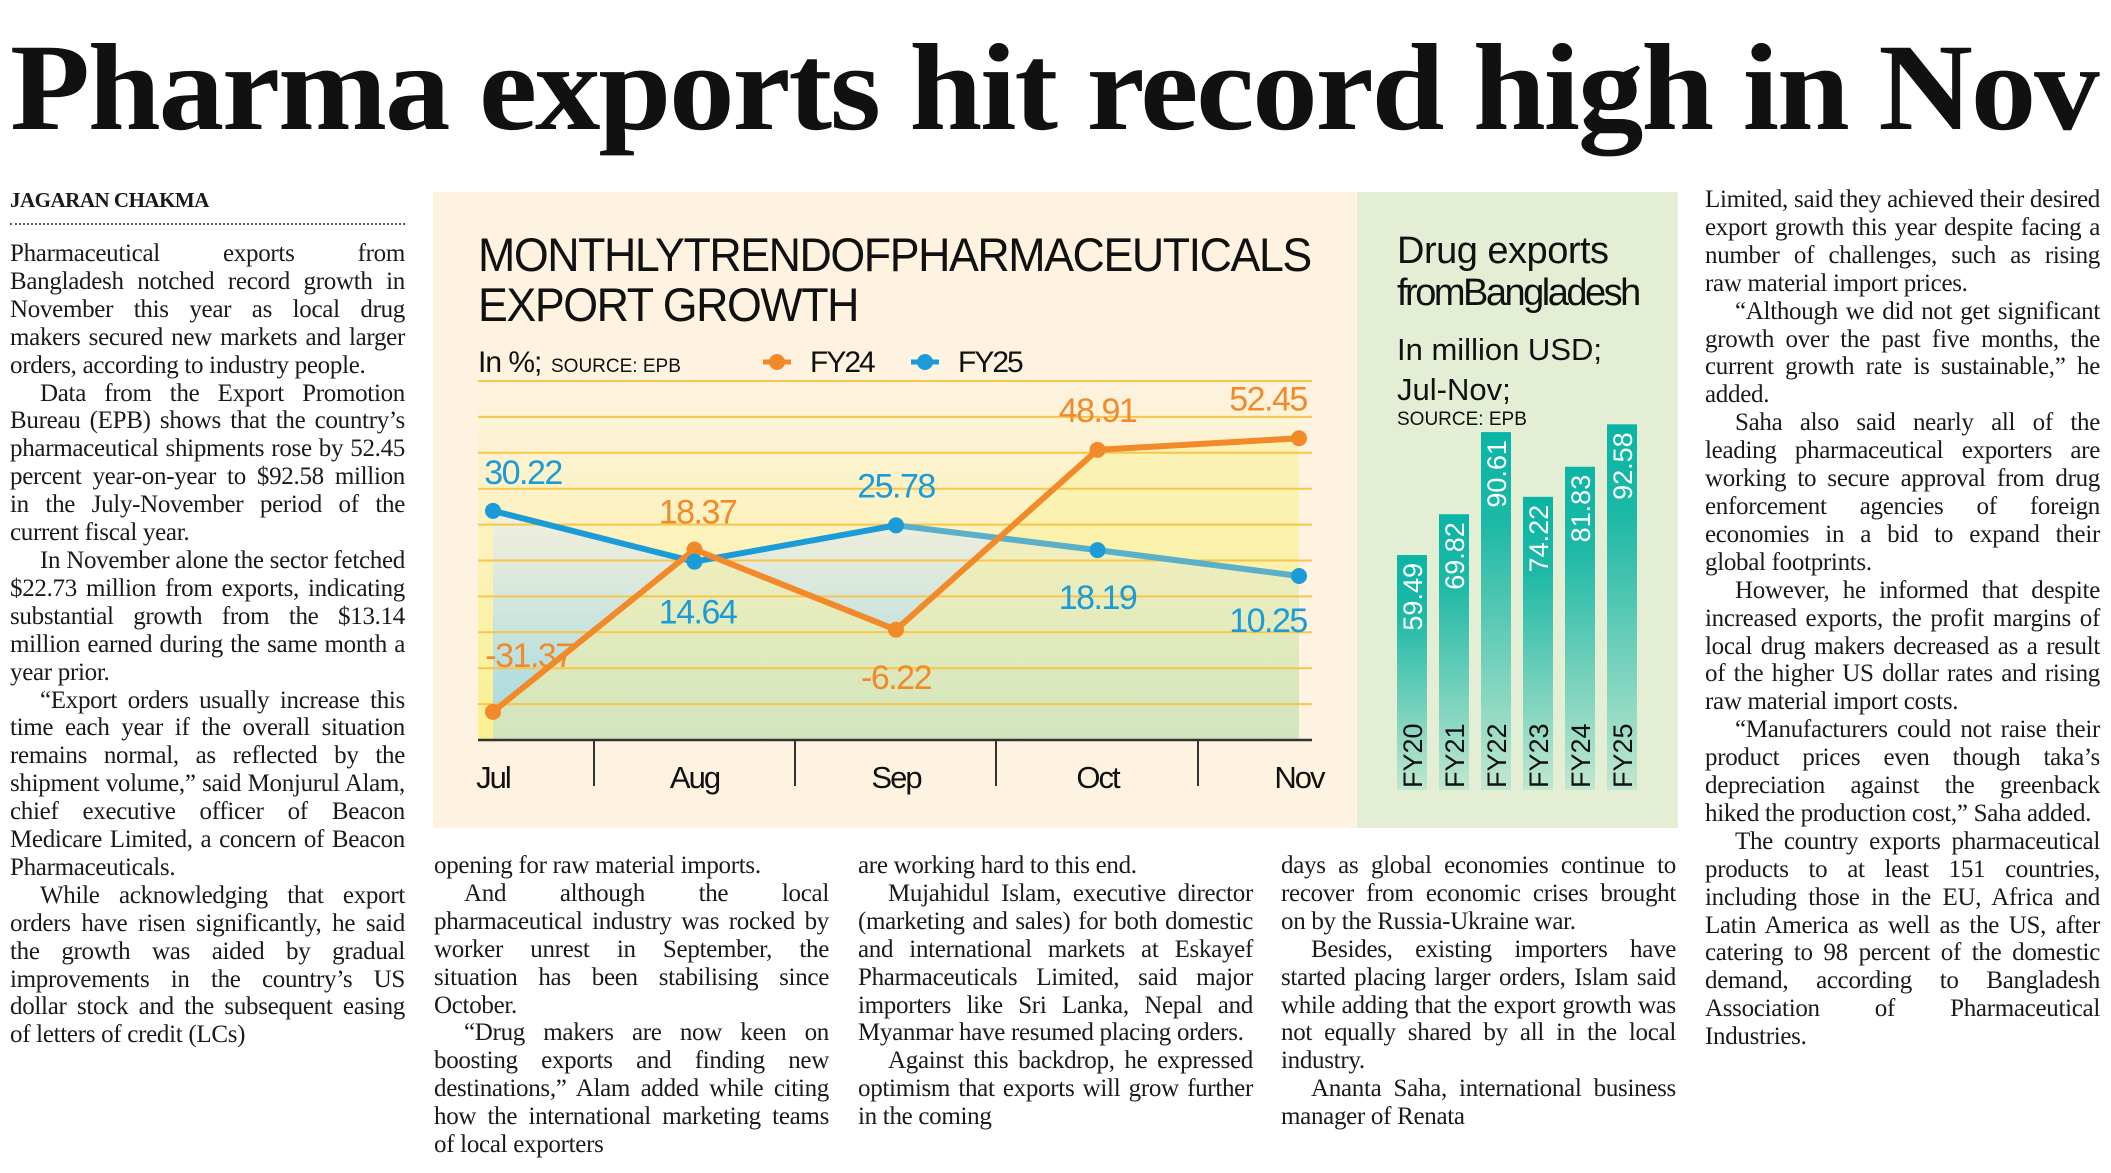 The width and height of the screenshot is (2111, 1173). What do you see at coordinates (997, 865) in the screenshot?
I see `paragraph: are working hard to this end.` at bounding box center [997, 865].